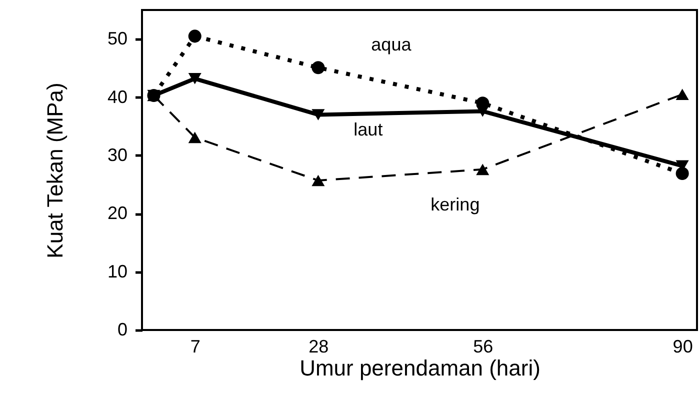 The height and width of the screenshot is (400, 700). I want to click on series-label: laut, so click(368, 130).